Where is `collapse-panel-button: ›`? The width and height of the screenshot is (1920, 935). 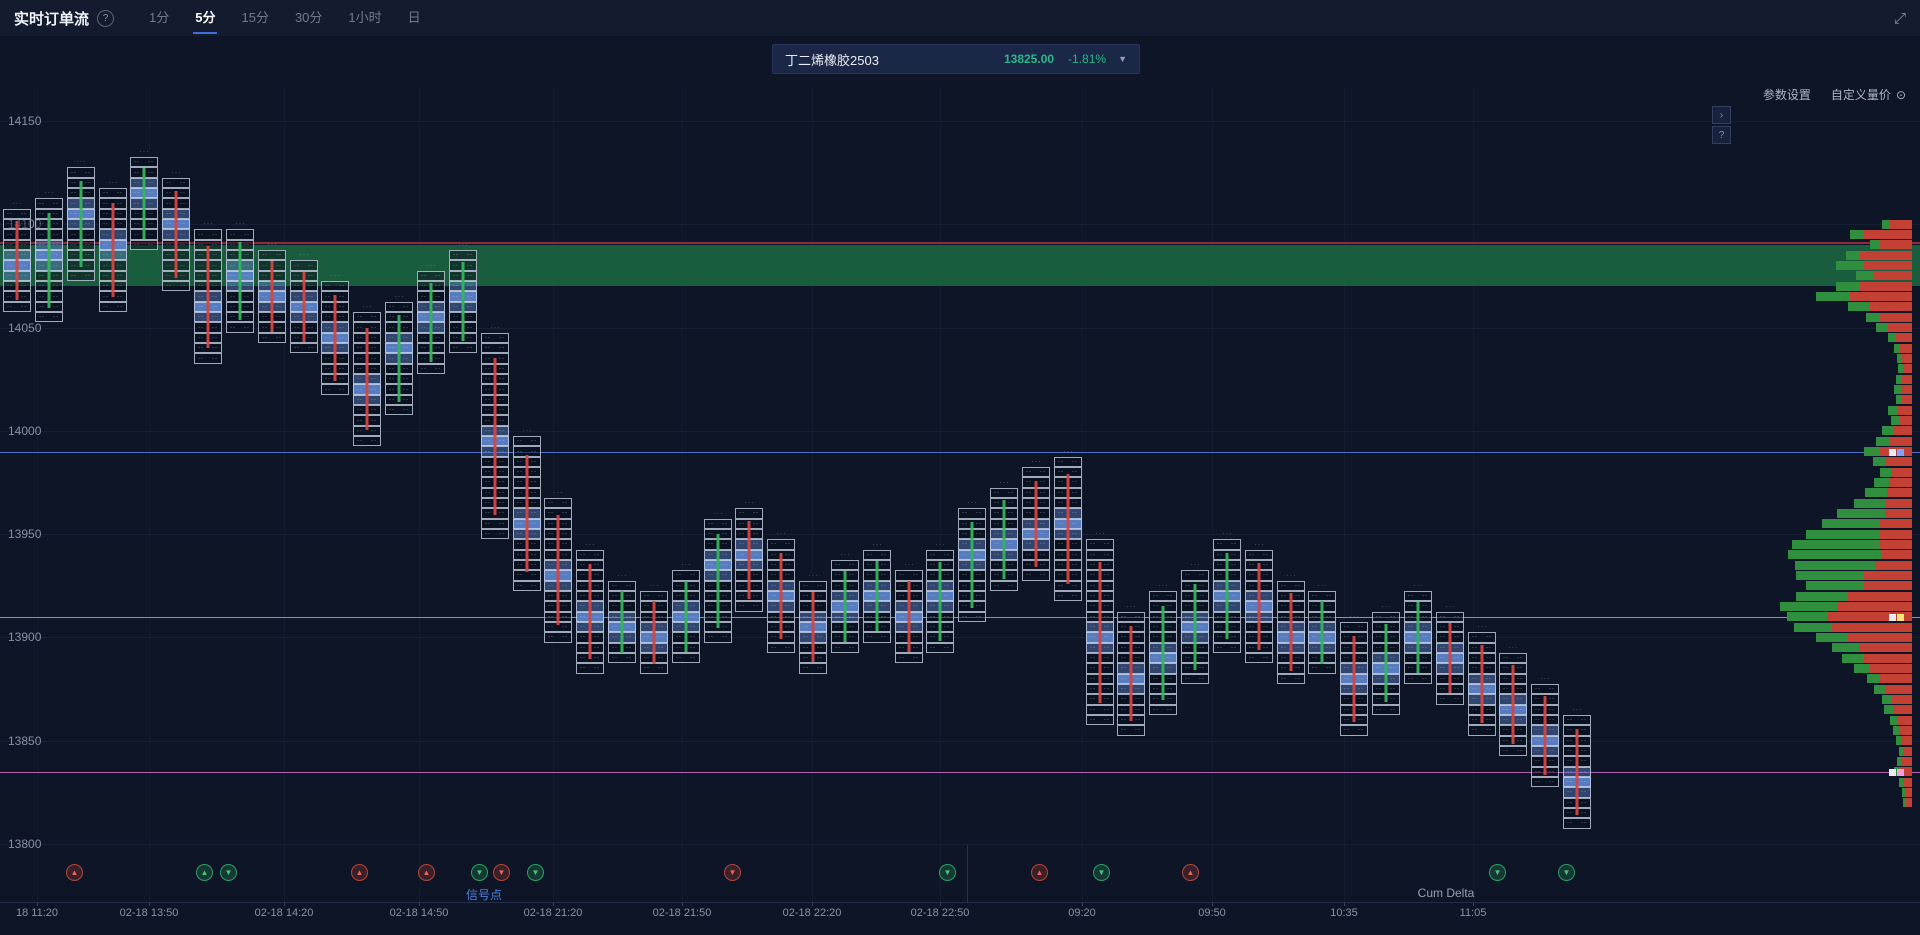 collapse-panel-button: › is located at coordinates (1721, 115).